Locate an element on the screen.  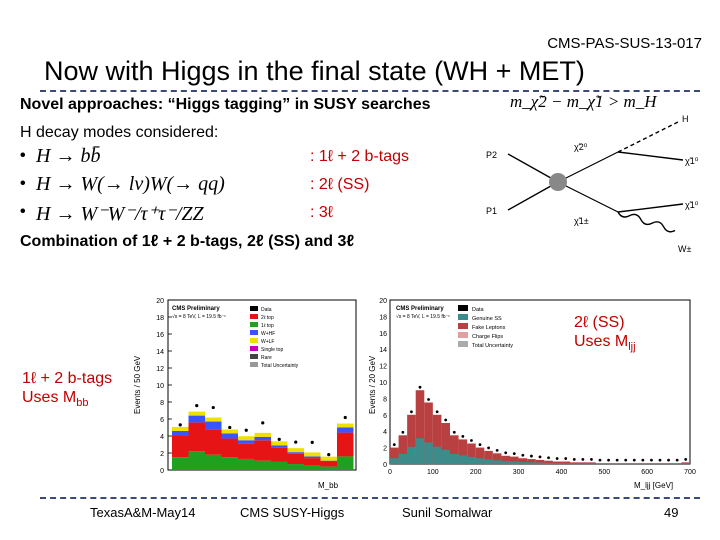
mljj-legend-label: Fake Leptons is located at coordinates (489, 328).